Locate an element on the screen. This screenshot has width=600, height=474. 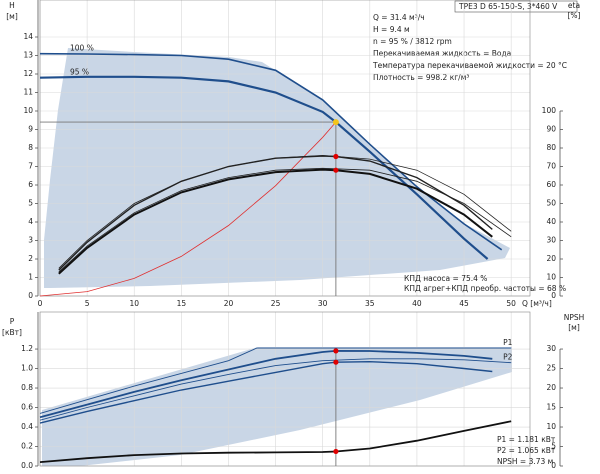
model-box is located at coordinates (516, 6).